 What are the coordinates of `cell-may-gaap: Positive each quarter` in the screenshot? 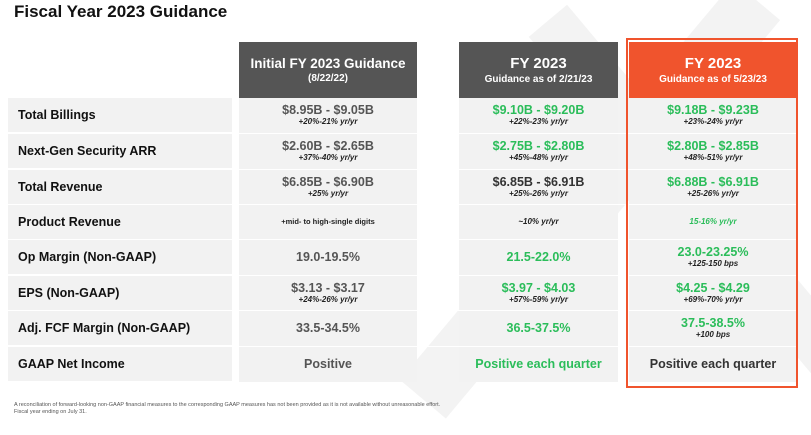 It's located at (713, 364).